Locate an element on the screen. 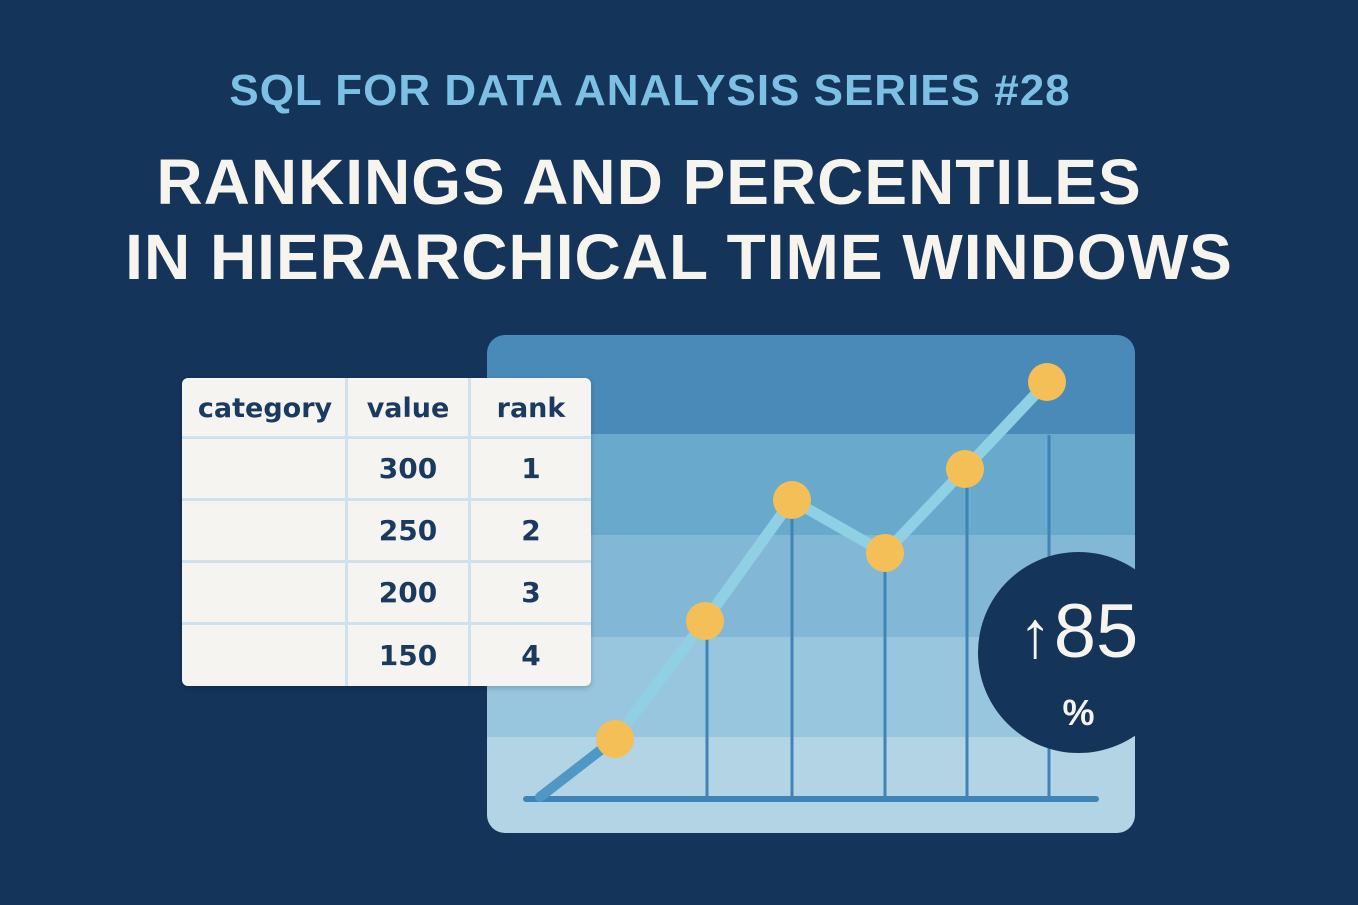 This screenshot has width=1358, height=905. table-cell-value: 300 is located at coordinates (408, 468).